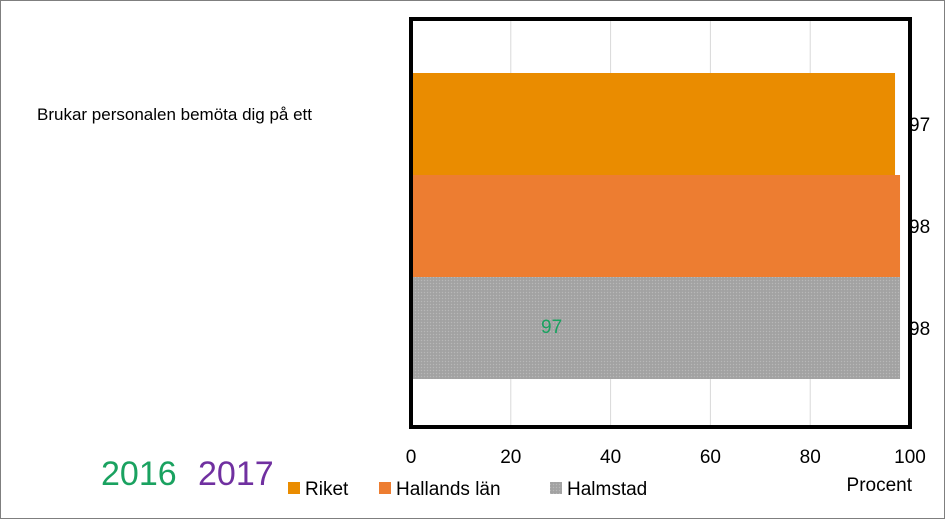  I want to click on bar-hallands-län, so click(656, 226).